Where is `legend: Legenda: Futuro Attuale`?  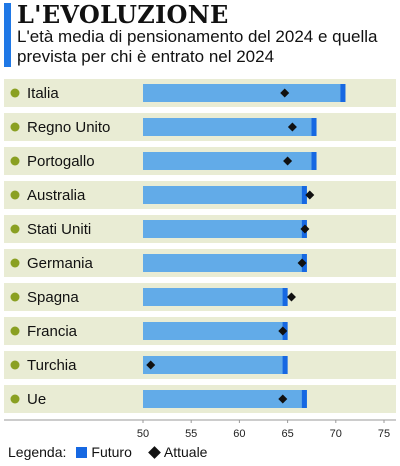 legend: Legenda: Futuro Attuale is located at coordinates (107, 452).